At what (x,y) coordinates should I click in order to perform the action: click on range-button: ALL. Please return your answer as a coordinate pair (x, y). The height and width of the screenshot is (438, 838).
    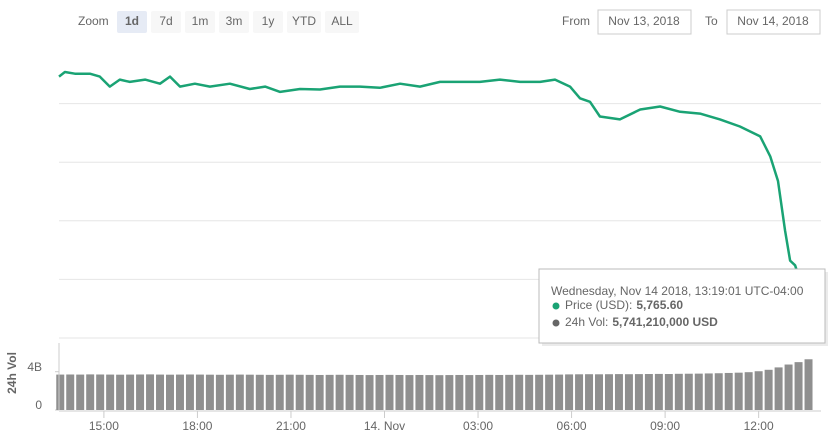
    Looking at the image, I should click on (342, 22).